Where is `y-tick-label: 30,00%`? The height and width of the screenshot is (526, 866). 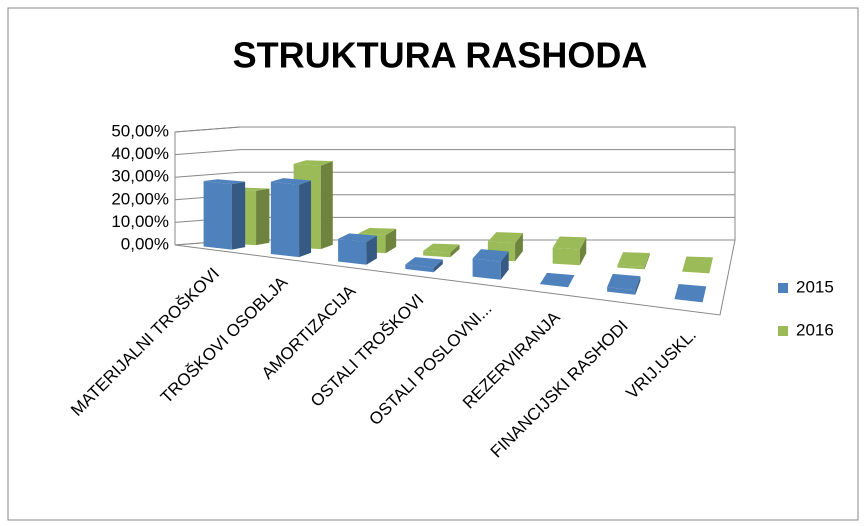
y-tick-label: 30,00% is located at coordinates (140, 176).